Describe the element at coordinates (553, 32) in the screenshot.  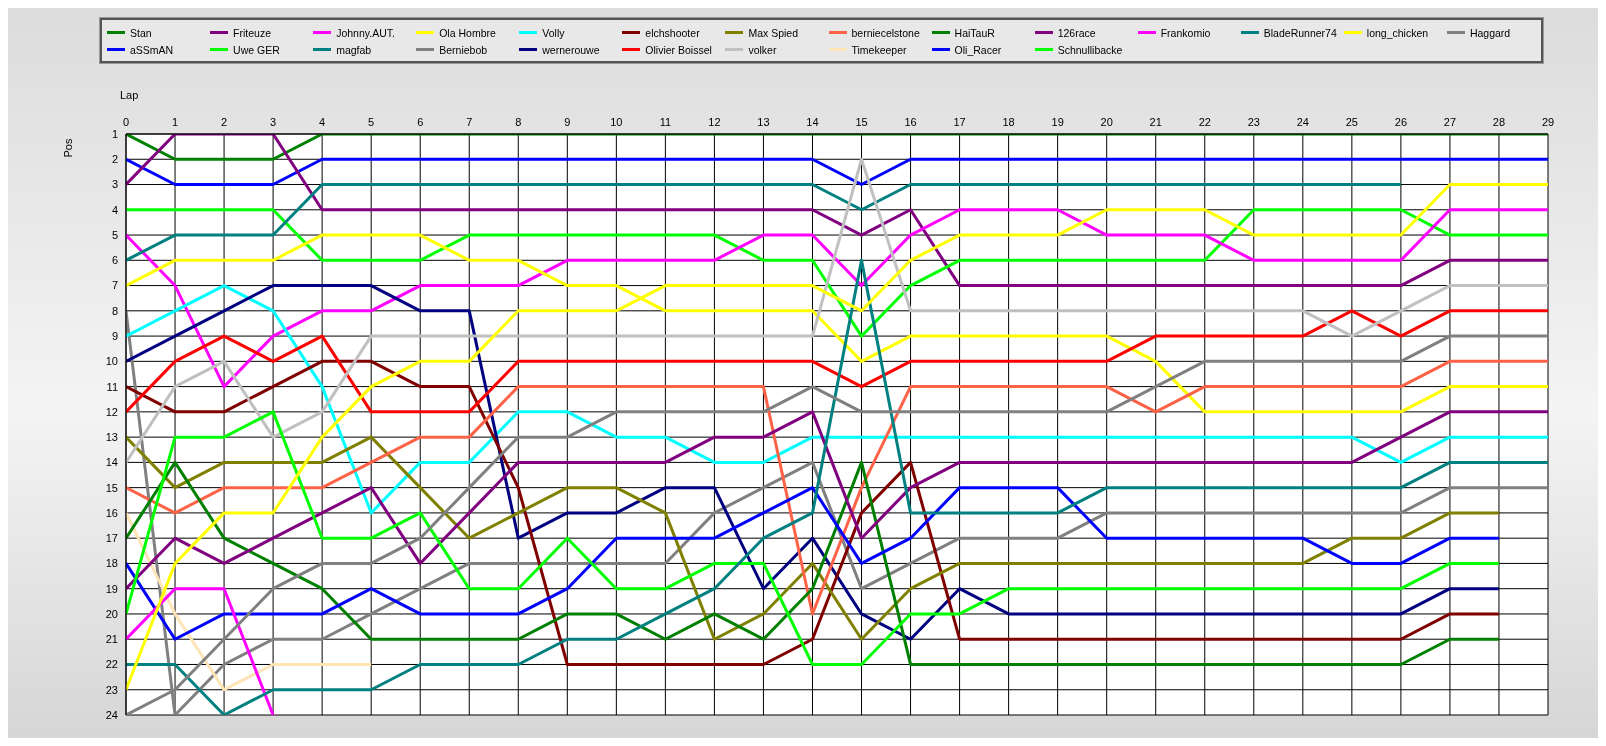
I see `legend-label: Volly` at that location.